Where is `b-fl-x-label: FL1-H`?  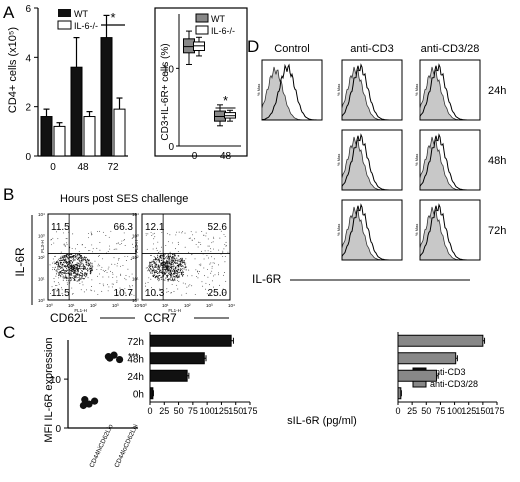
b-fl-x-label: FL1-H is located at coordinates (80, 310).